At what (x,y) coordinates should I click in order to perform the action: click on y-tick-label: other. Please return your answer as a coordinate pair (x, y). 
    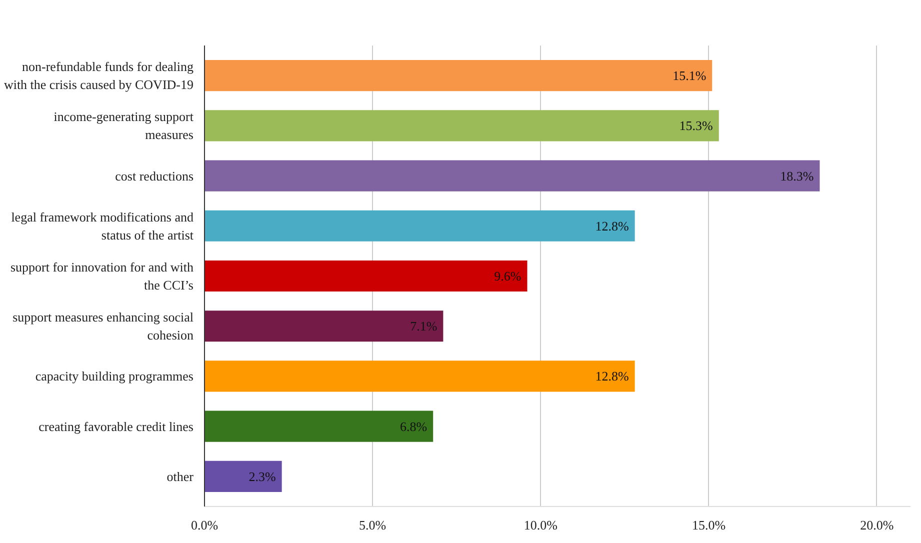
    Looking at the image, I should click on (180, 476).